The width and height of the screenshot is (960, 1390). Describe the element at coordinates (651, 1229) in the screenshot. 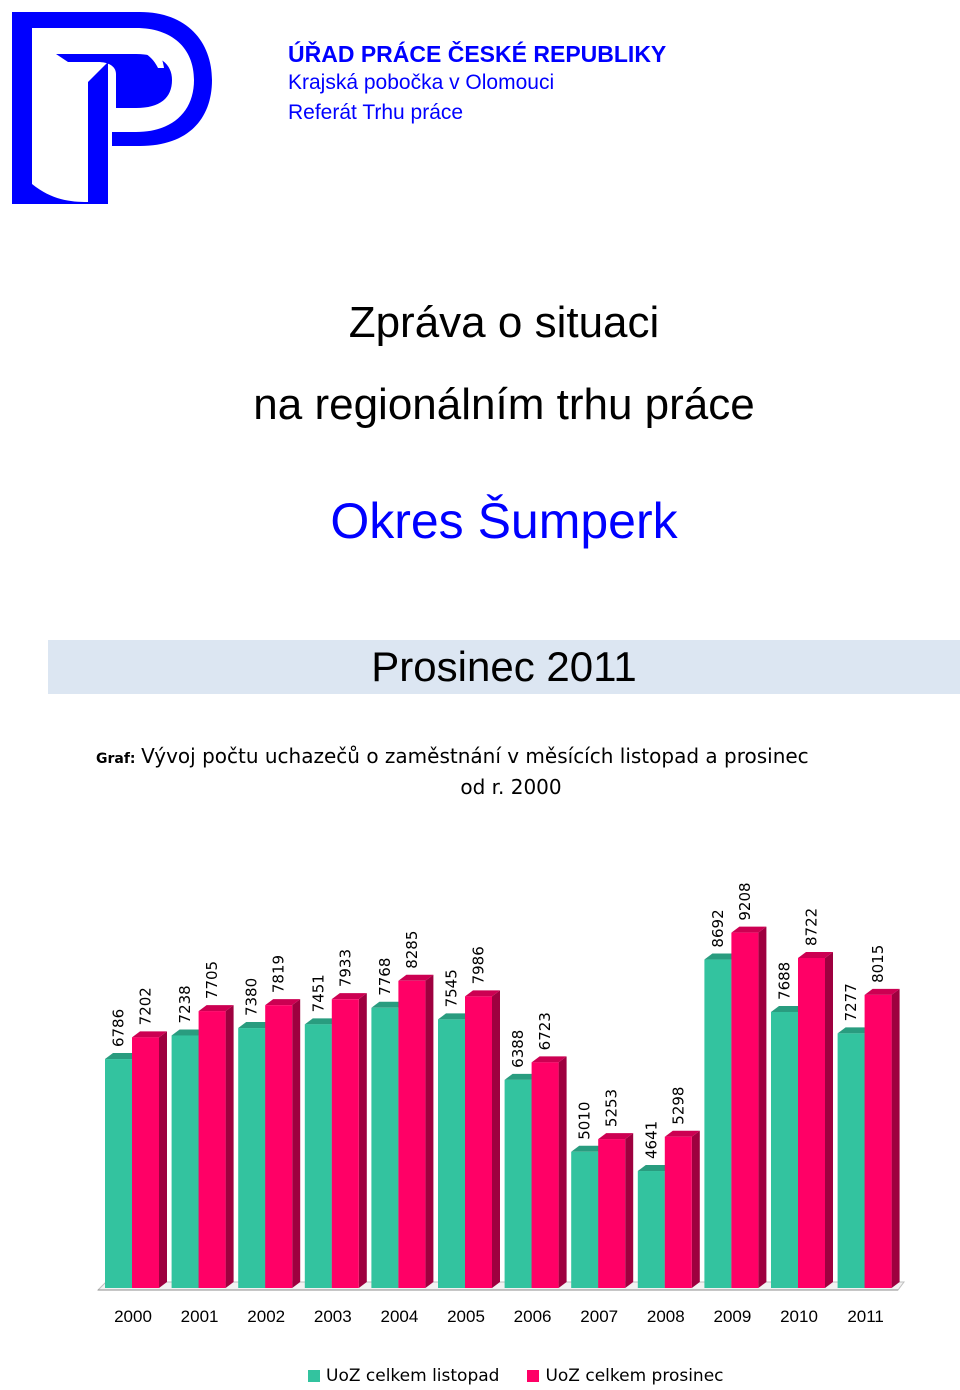

I see `bar-2008-s0` at that location.